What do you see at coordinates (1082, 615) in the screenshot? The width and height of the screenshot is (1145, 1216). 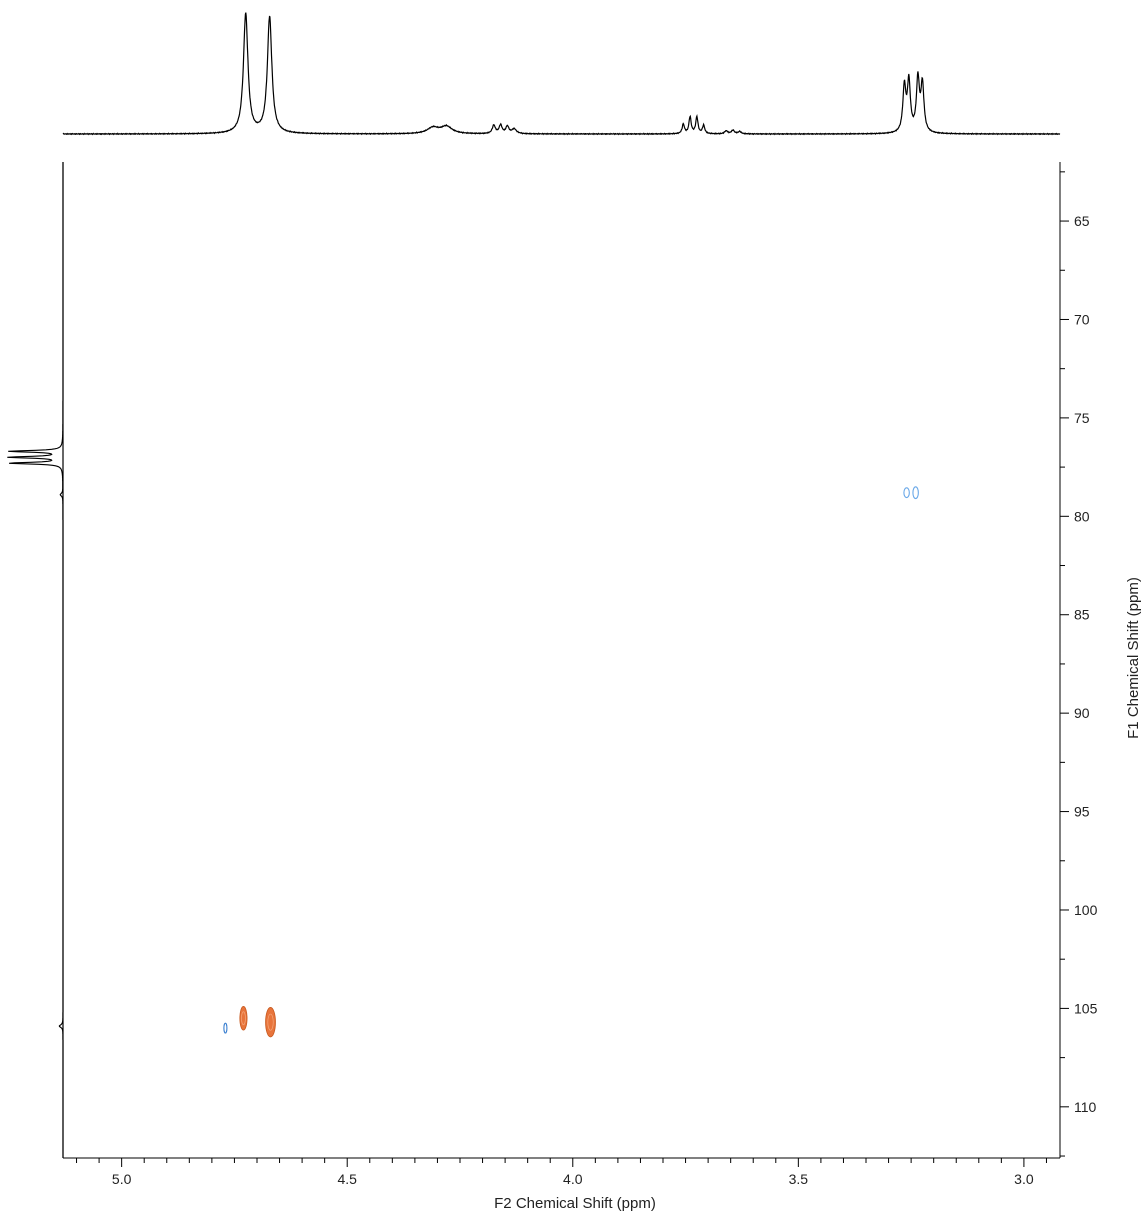 I see `y-tick-label: 85` at bounding box center [1082, 615].